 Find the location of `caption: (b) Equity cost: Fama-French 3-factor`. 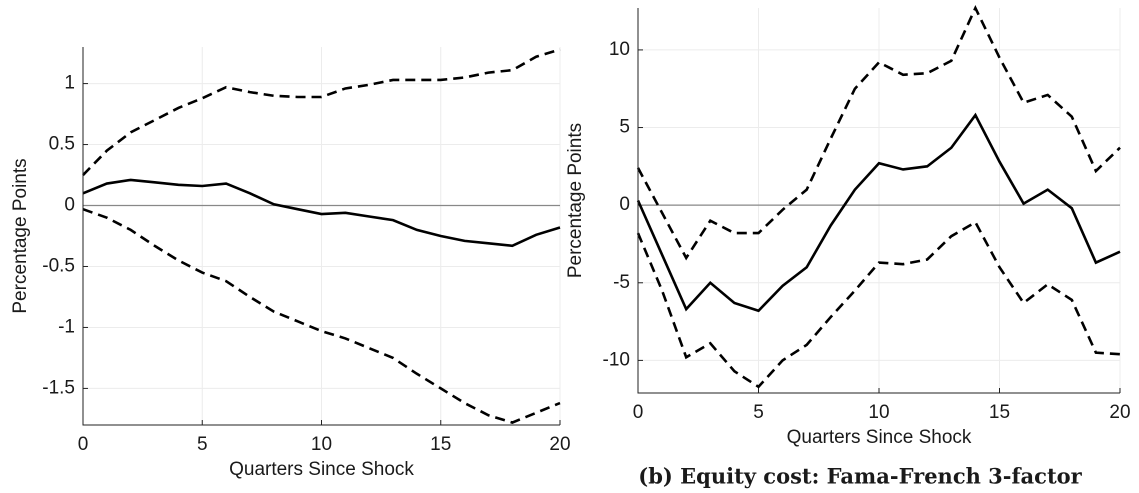

caption: (b) Equity cost: Fama-French 3-factor is located at coordinates (860, 476).